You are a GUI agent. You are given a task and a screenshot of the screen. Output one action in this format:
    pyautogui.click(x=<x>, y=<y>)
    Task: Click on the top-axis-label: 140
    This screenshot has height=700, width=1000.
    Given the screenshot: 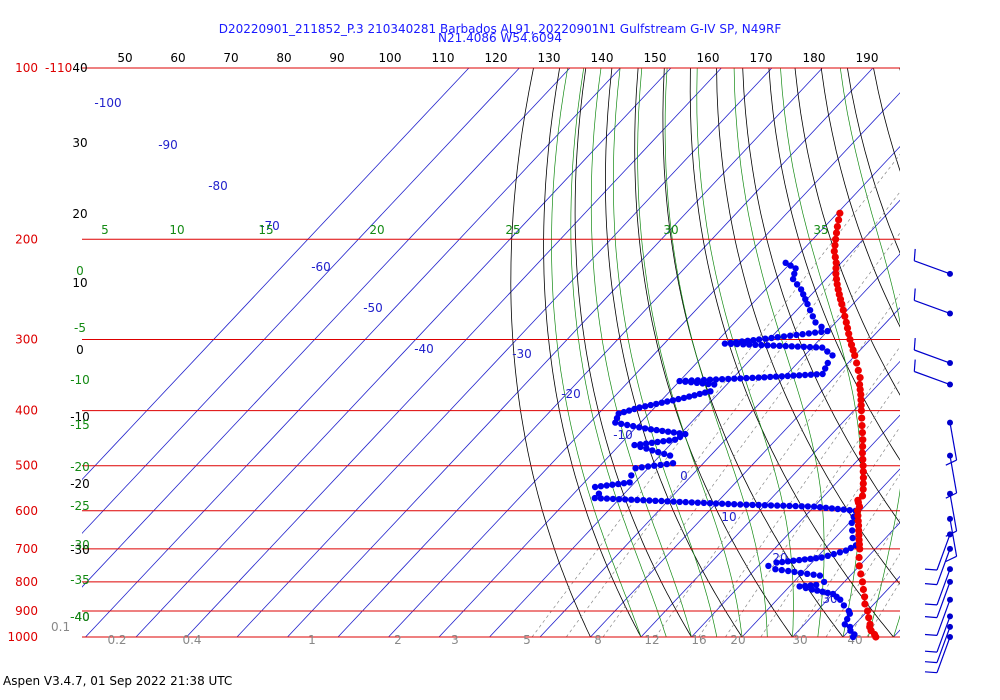 What is the action you would take?
    pyautogui.click(x=602, y=58)
    